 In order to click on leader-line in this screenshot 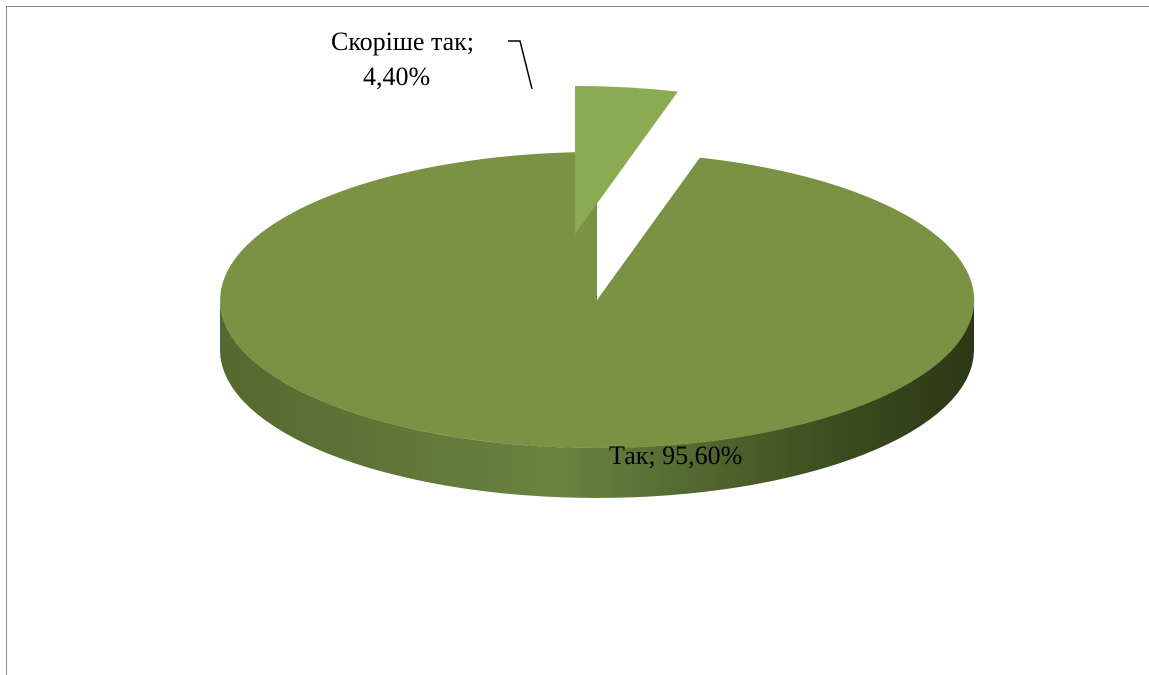, I will do `click(520, 65)`.